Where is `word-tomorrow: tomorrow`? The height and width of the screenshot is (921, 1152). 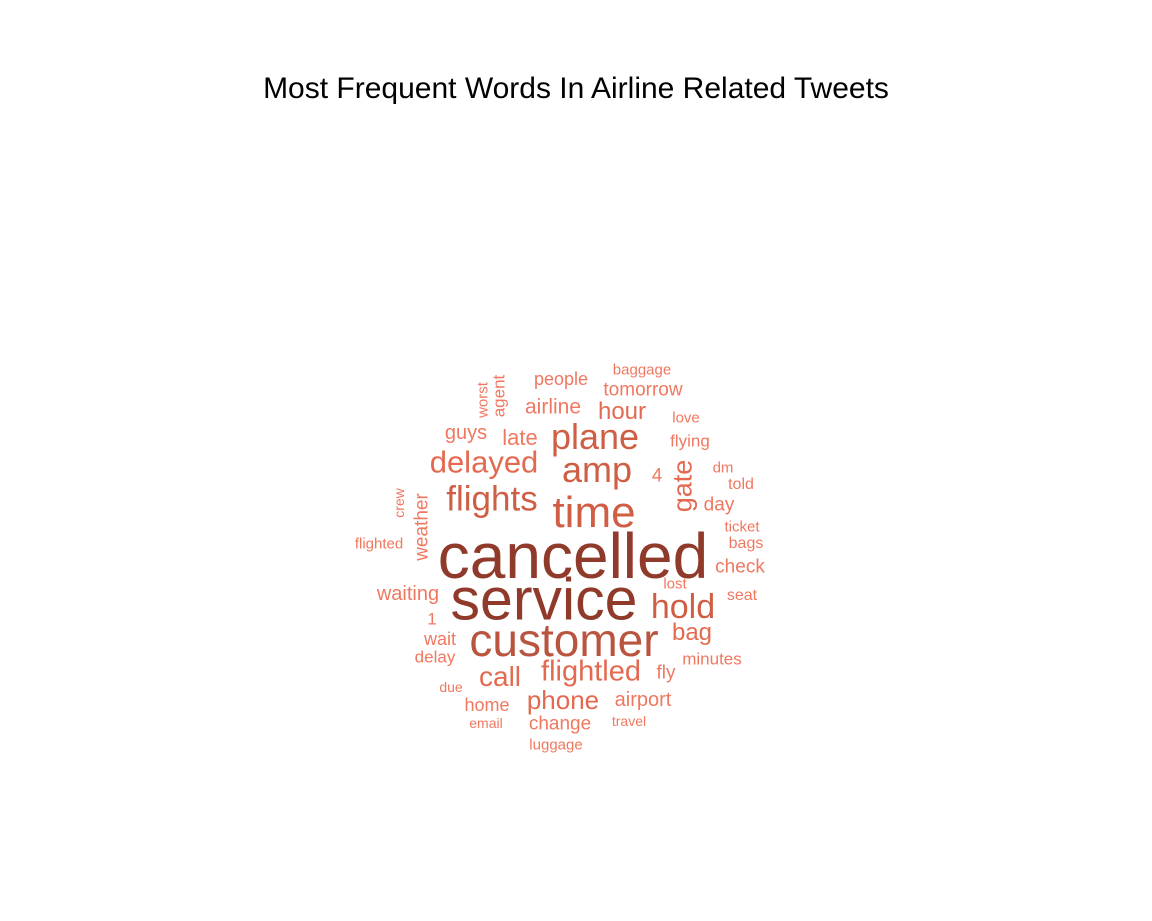
word-tomorrow: tomorrow is located at coordinates (643, 390).